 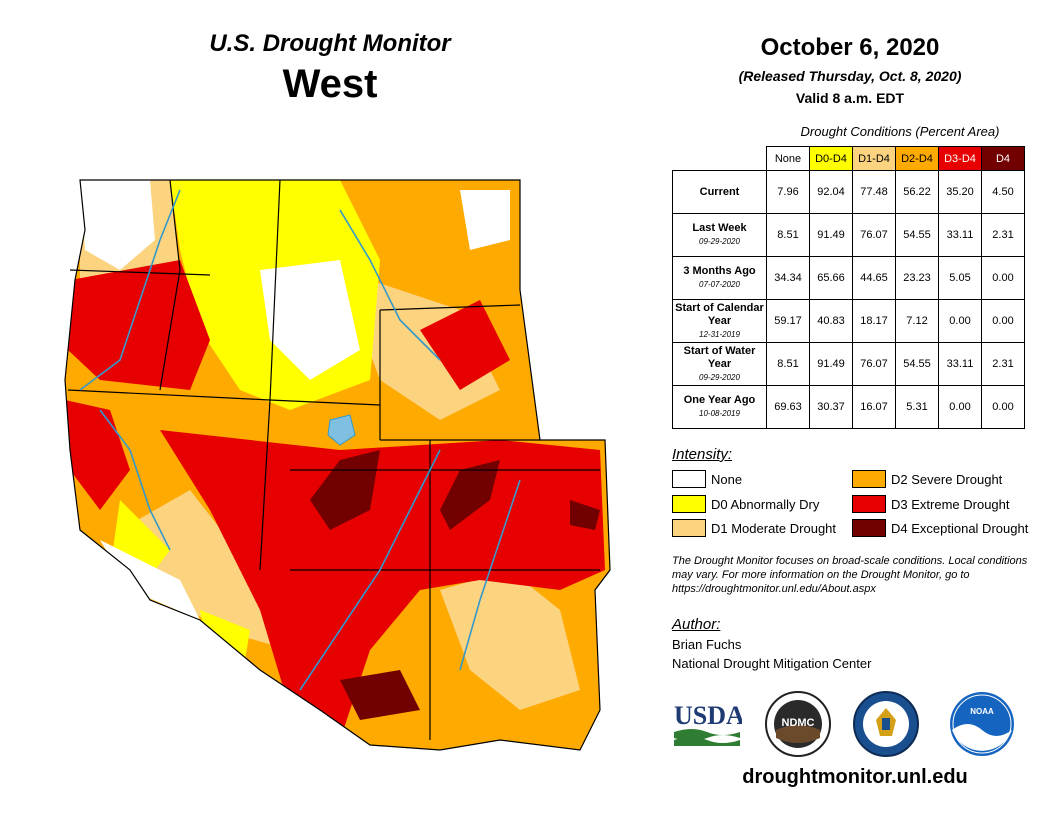 What do you see at coordinates (960, 192) in the screenshot?
I see `table-cell: 35.20` at bounding box center [960, 192].